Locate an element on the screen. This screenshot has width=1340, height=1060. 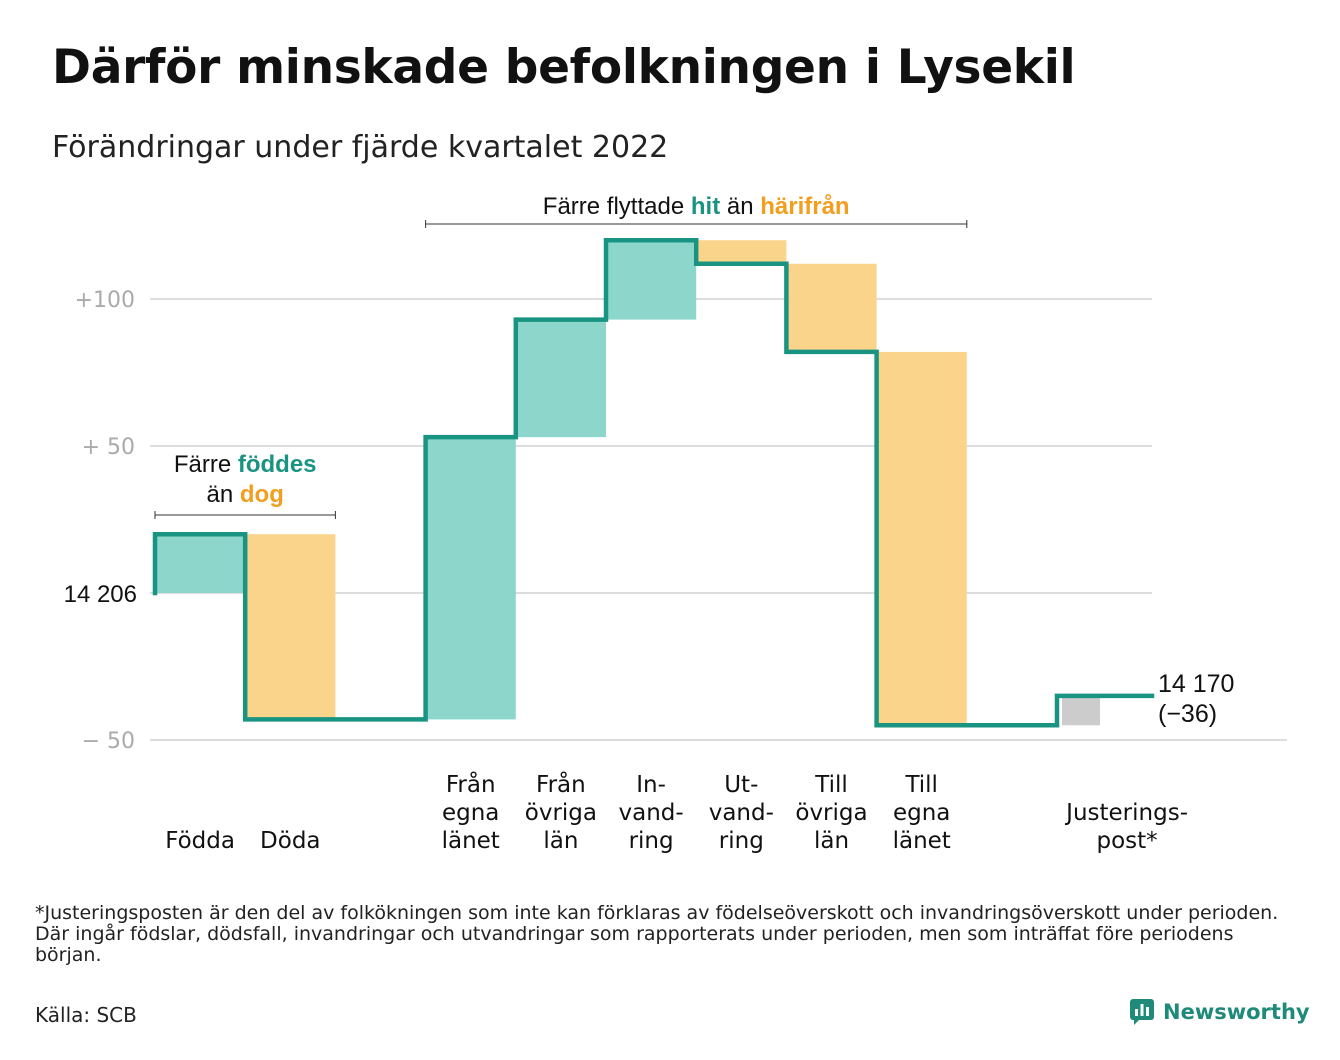
category-label: Från övriga län is located at coordinates (561, 812).